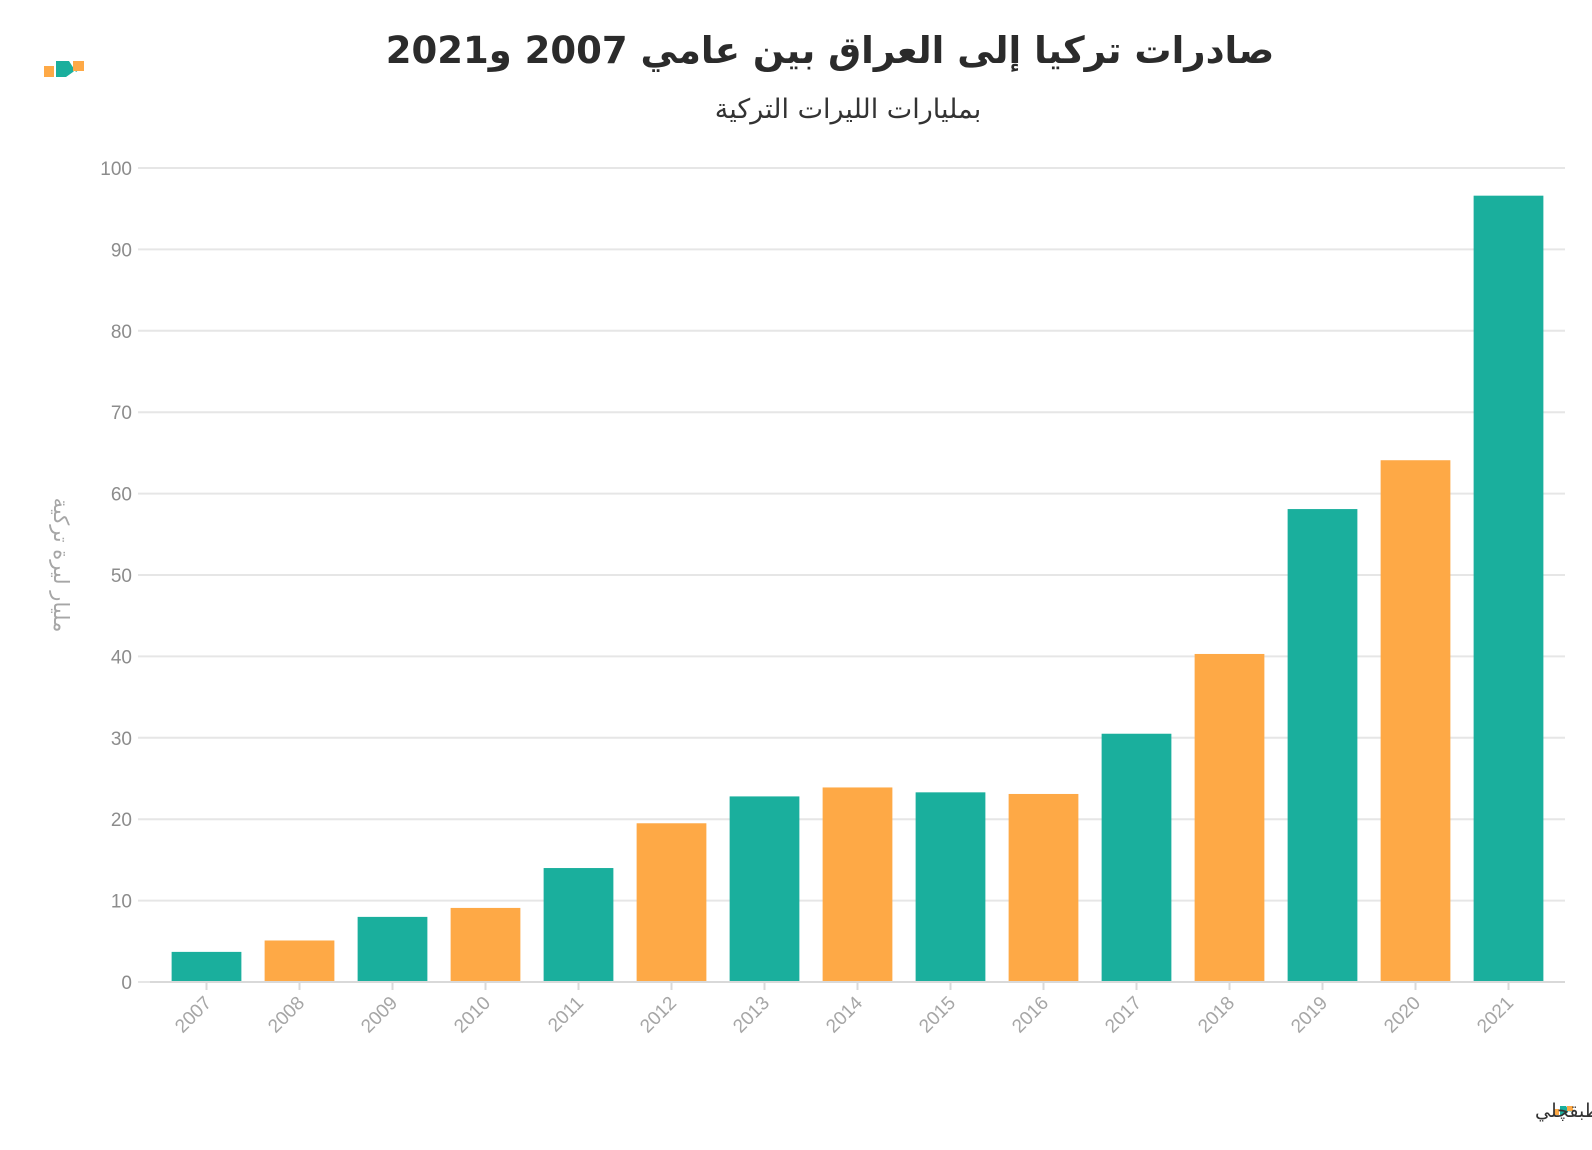 The height and width of the screenshot is (1150, 1592). I want to click on bar-2011, so click(578, 925).